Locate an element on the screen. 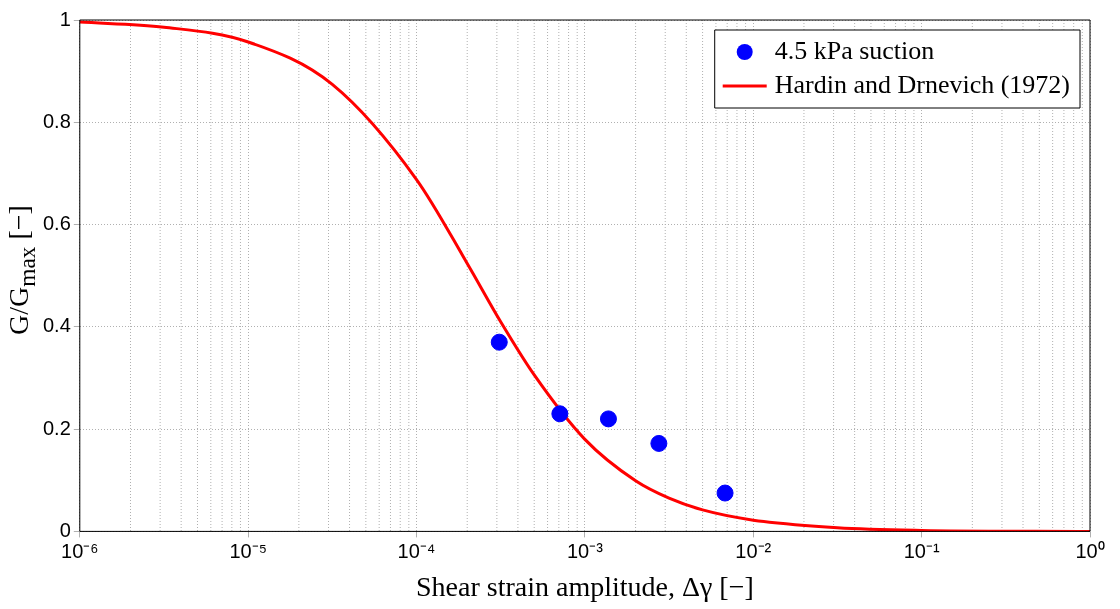  y-tick-label: 0 is located at coordinates (65, 529).